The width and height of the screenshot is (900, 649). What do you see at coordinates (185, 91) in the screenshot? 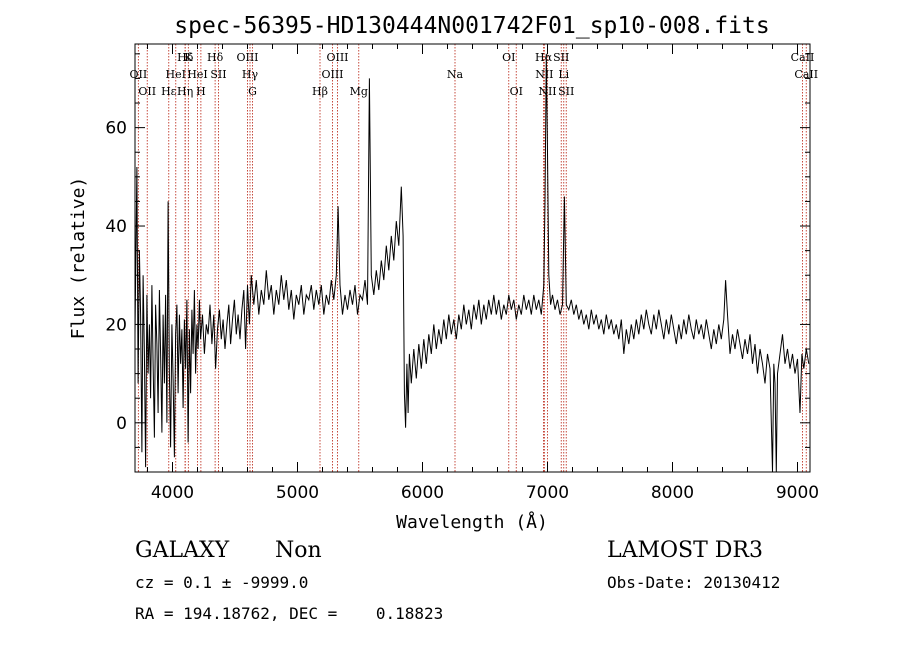
I see `line-label-5: Hη` at bounding box center [185, 91].